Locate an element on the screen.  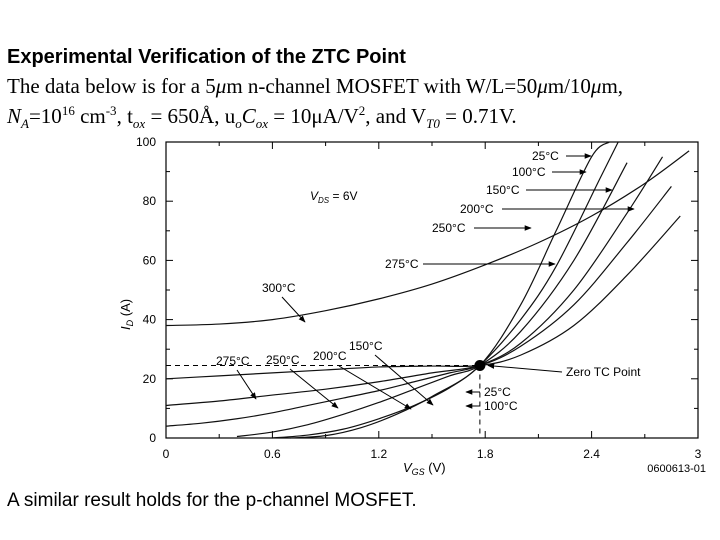
tox-value: = 650Å, u is located at coordinates (190, 116).